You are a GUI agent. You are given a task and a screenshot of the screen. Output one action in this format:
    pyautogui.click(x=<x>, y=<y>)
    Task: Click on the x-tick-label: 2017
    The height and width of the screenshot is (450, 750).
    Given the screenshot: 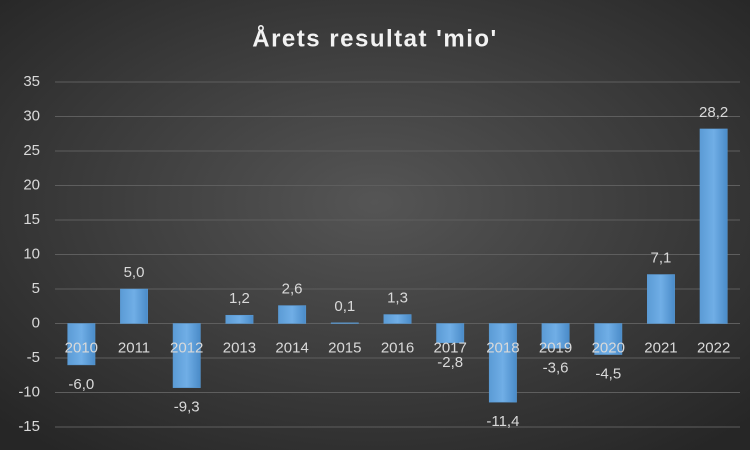 What is the action you would take?
    pyautogui.click(x=450, y=347)
    